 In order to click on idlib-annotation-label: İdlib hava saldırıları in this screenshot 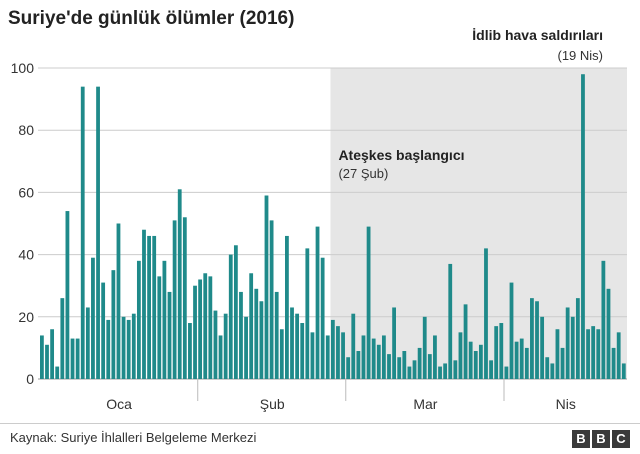, I will do `click(537, 35)`.